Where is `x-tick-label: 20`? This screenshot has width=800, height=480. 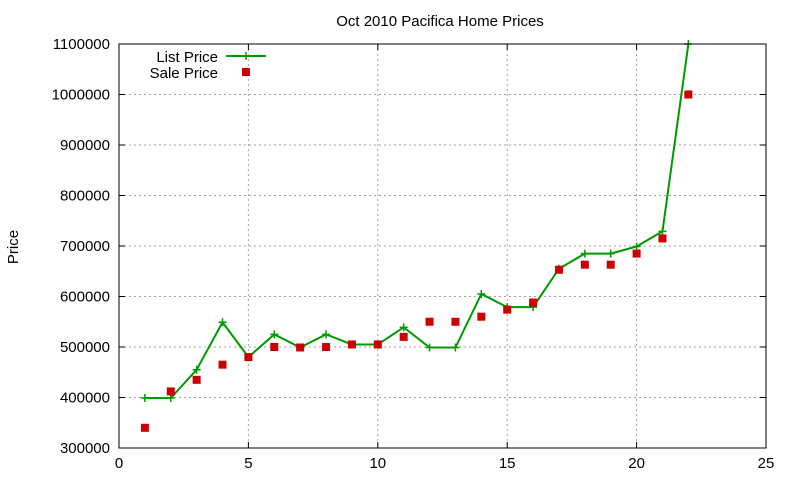 x-tick-label: 20 is located at coordinates (636, 463).